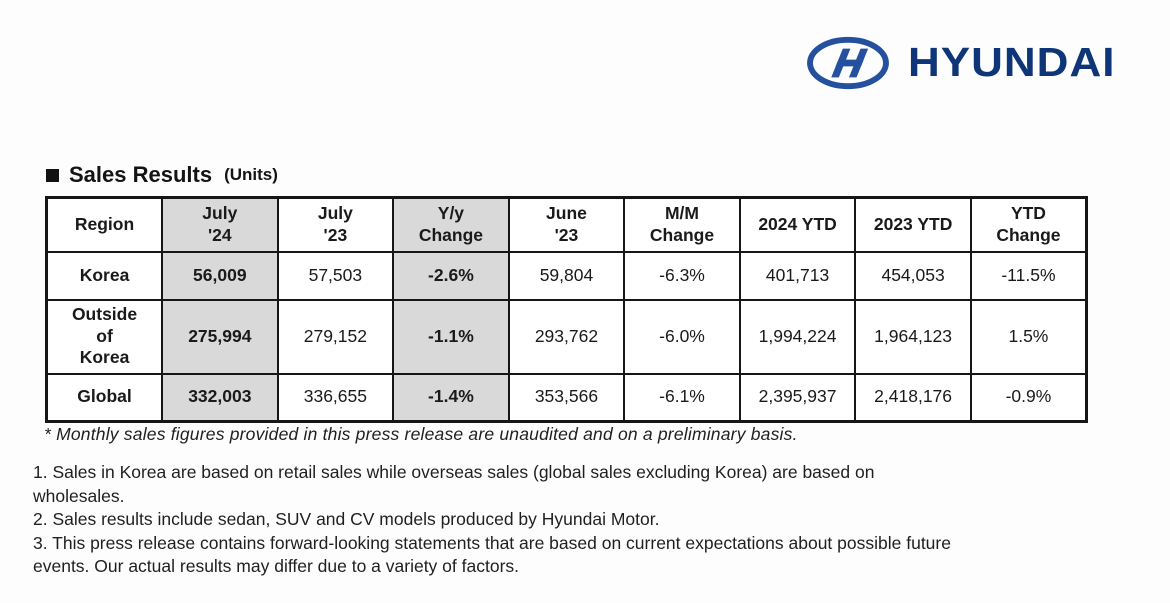 This screenshot has height=603, width=1170. I want to click on cell-global-2023-ytd: 2,418,176, so click(913, 397).